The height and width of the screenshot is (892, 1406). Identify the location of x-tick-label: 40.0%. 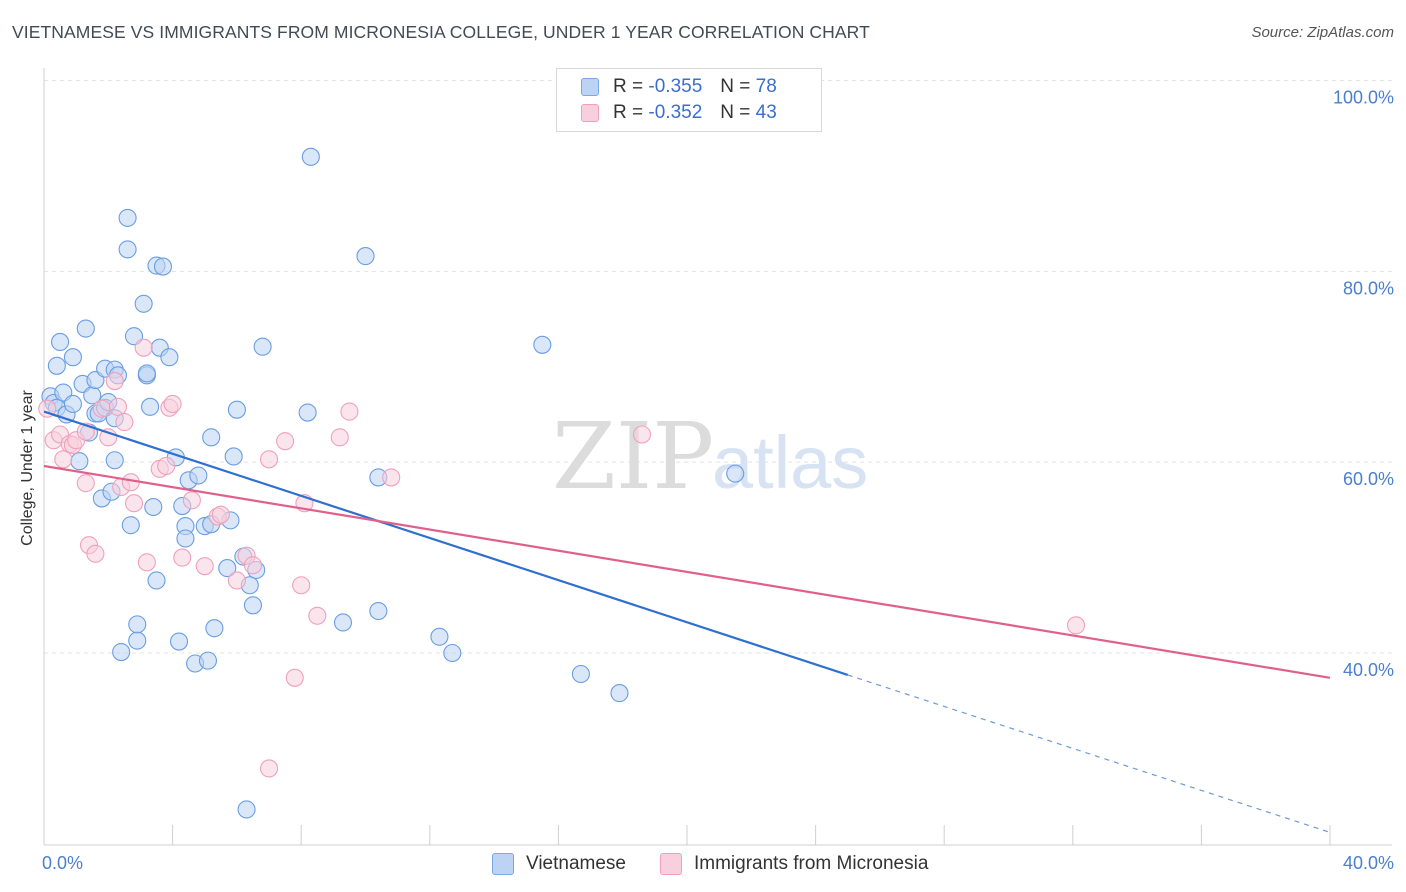
(1368, 863).